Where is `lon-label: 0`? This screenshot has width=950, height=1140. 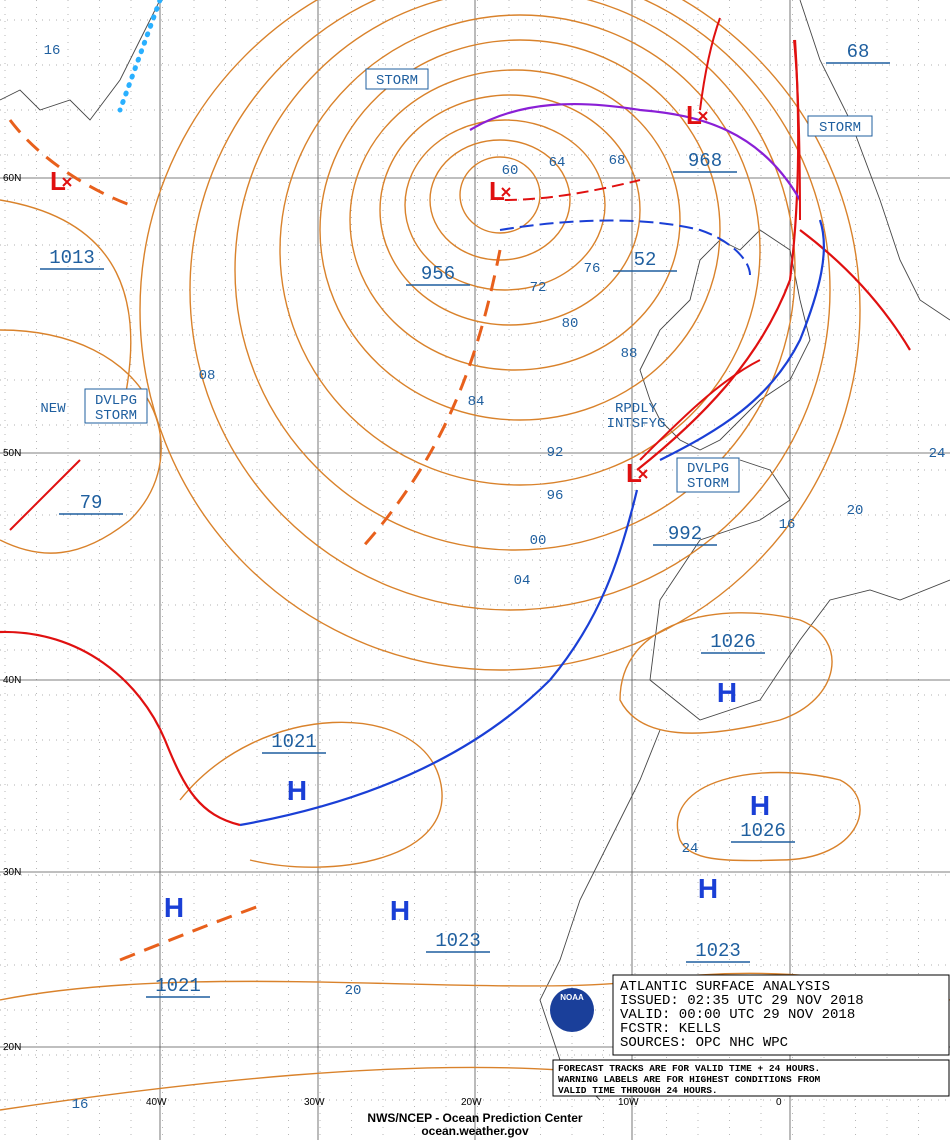
lon-label: 0 is located at coordinates (779, 1102).